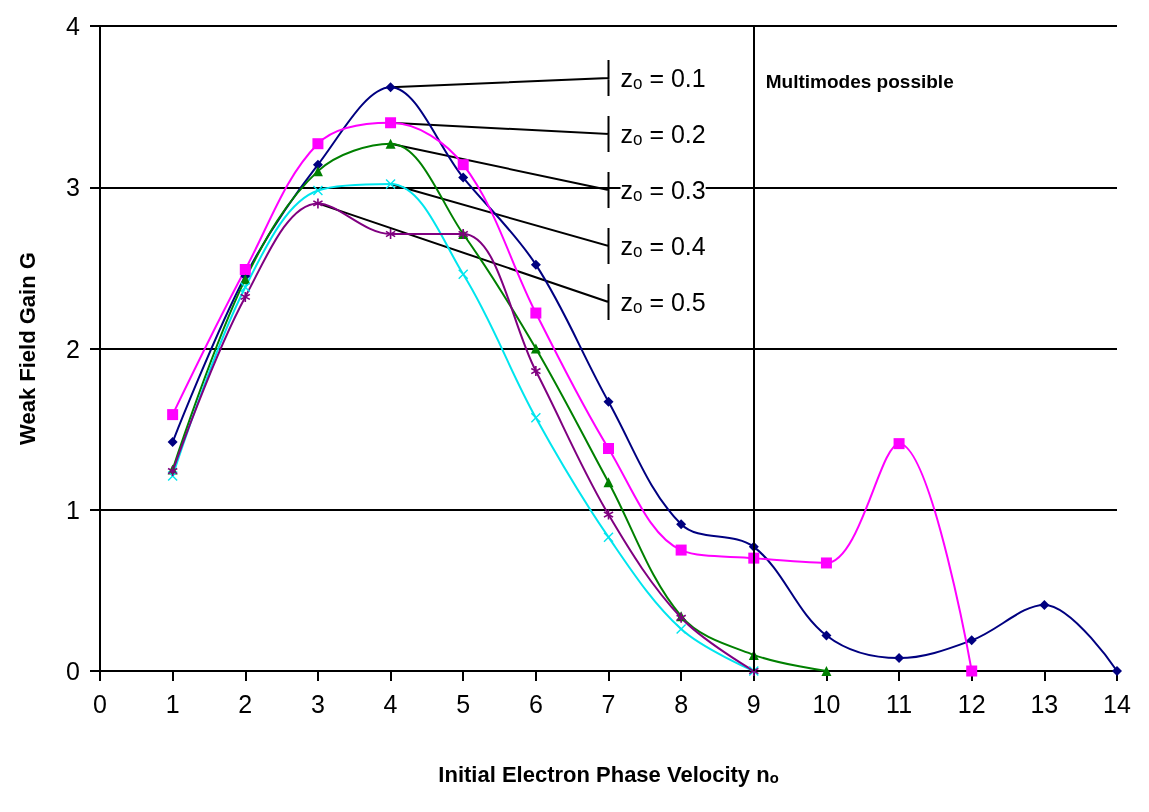 This screenshot has width=1149, height=812. What do you see at coordinates (663, 246) in the screenshot?
I see `text: zₒ = 0.4` at bounding box center [663, 246].